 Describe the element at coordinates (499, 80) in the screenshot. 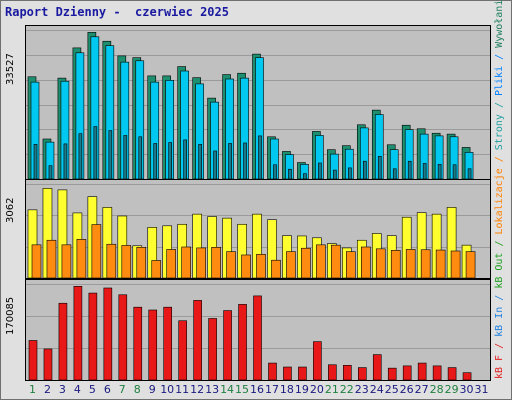

I see `legend-entry: Pliki` at that location.